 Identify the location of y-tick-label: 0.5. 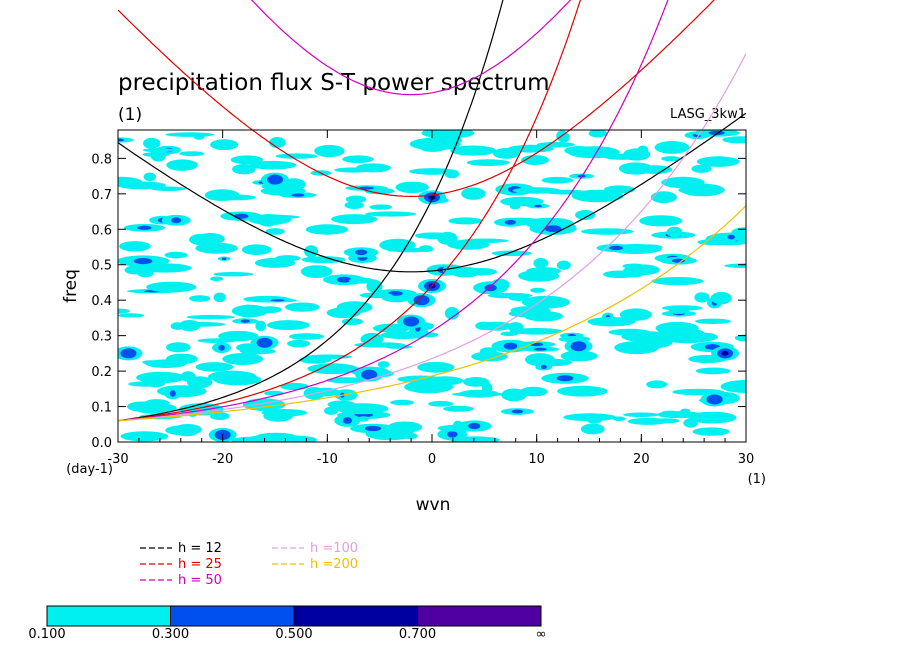
(101, 266).